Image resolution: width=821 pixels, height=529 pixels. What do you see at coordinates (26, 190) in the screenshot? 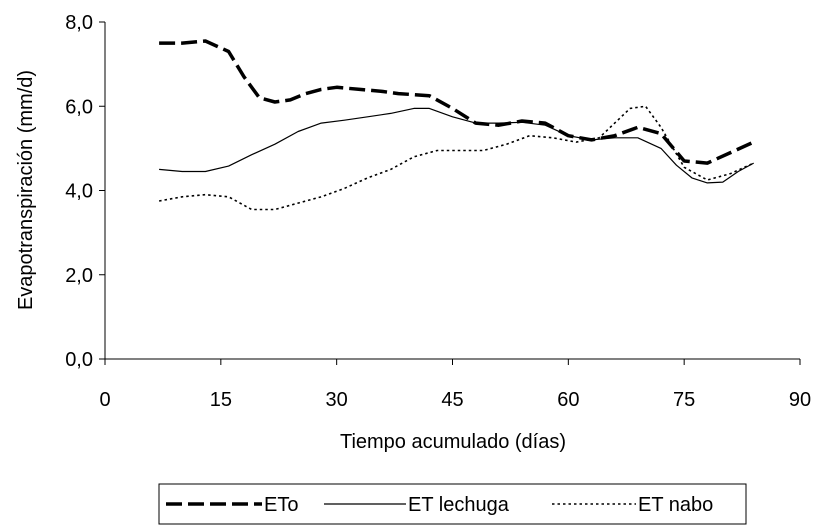
I see `y-axis-label: Evapotranspiración (mm/d)` at bounding box center [26, 190].